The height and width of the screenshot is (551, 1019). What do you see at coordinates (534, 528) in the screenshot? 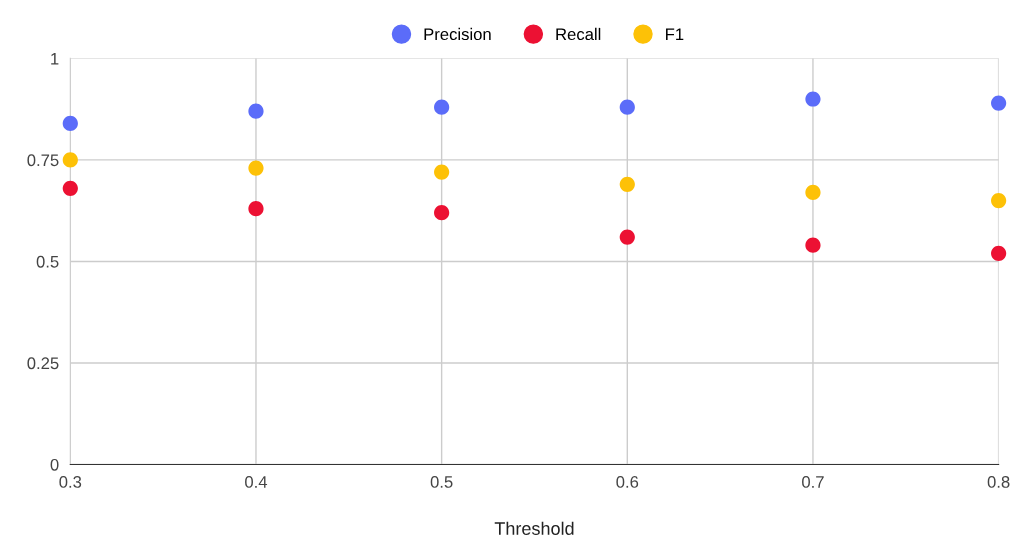
I see `x-axis-title: Threshold` at bounding box center [534, 528].